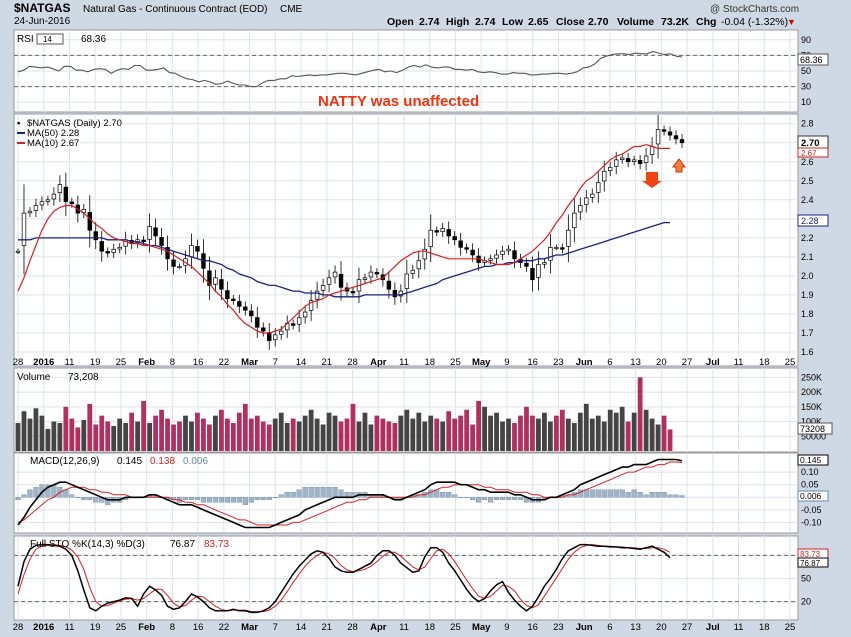 The height and width of the screenshot is (637, 851). Describe the element at coordinates (807, 314) in the screenshot. I see `price-tick-label: 1.8` at that location.